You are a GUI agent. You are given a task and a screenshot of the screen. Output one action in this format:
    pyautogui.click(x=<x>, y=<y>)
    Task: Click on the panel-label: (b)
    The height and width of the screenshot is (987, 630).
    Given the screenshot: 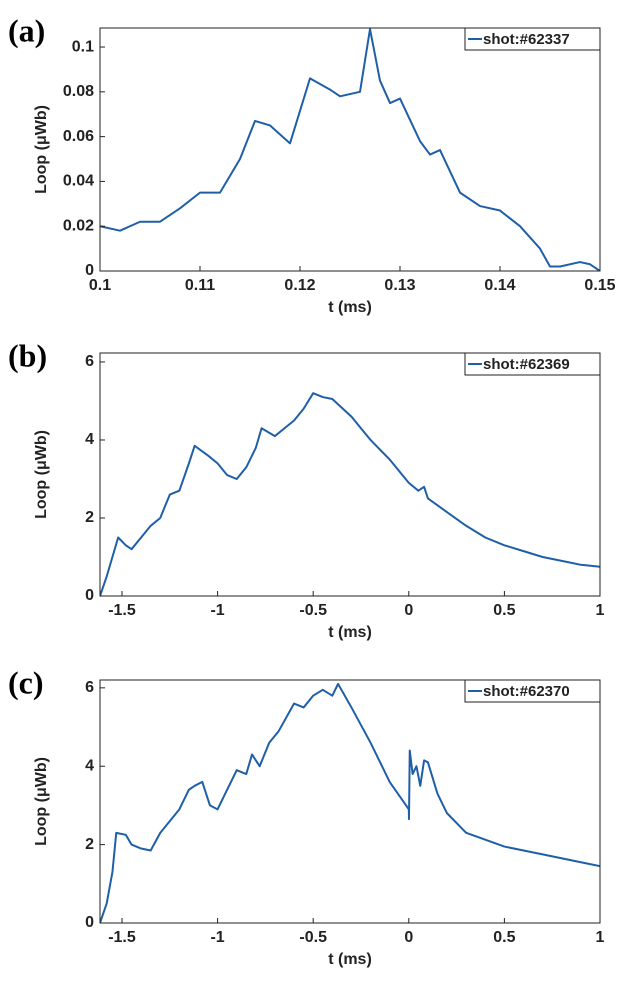 What is the action you would take?
    pyautogui.click(x=27, y=355)
    